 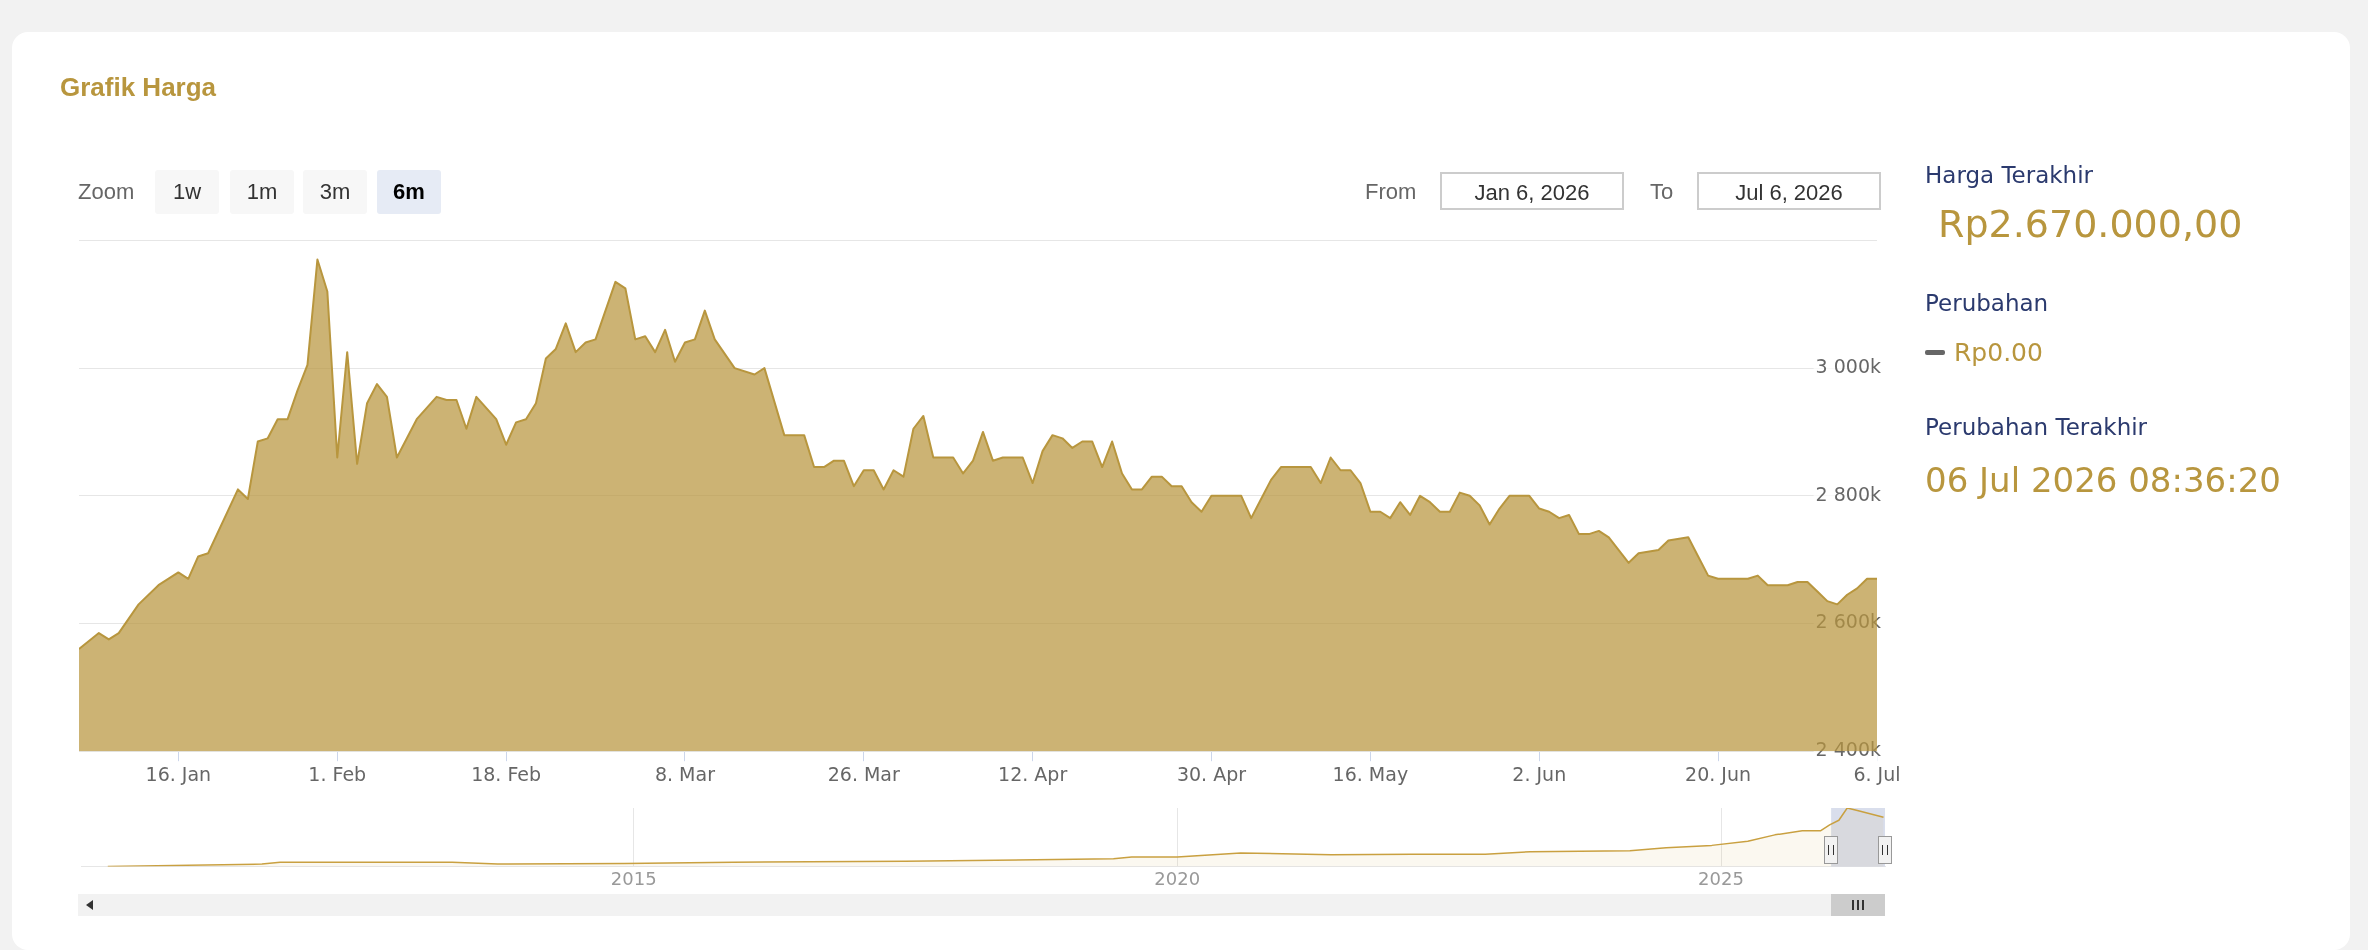 I want to click on text: To, so click(x=1662, y=192).